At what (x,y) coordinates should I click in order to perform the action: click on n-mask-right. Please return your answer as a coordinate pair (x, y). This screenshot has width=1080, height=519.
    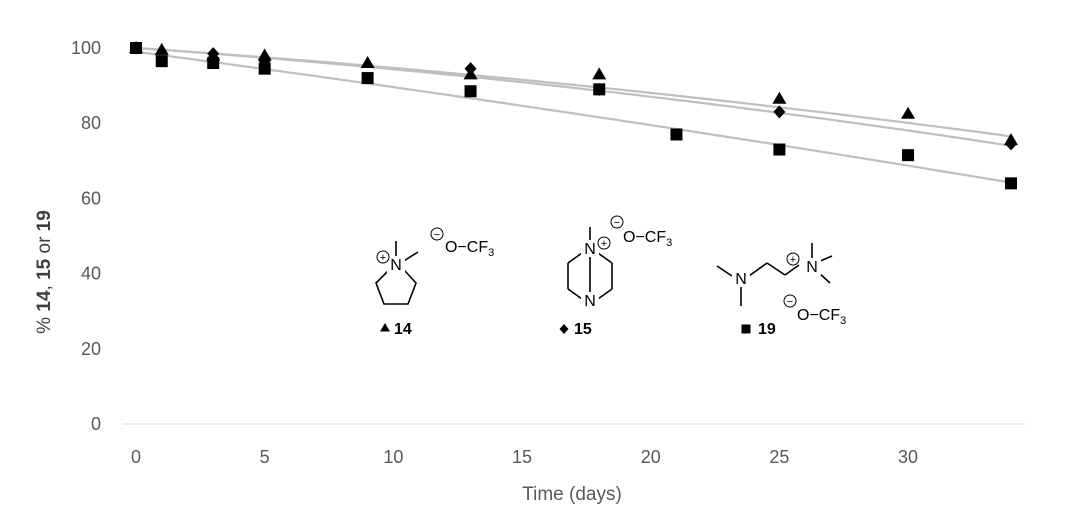
    Looking at the image, I should click on (812, 266).